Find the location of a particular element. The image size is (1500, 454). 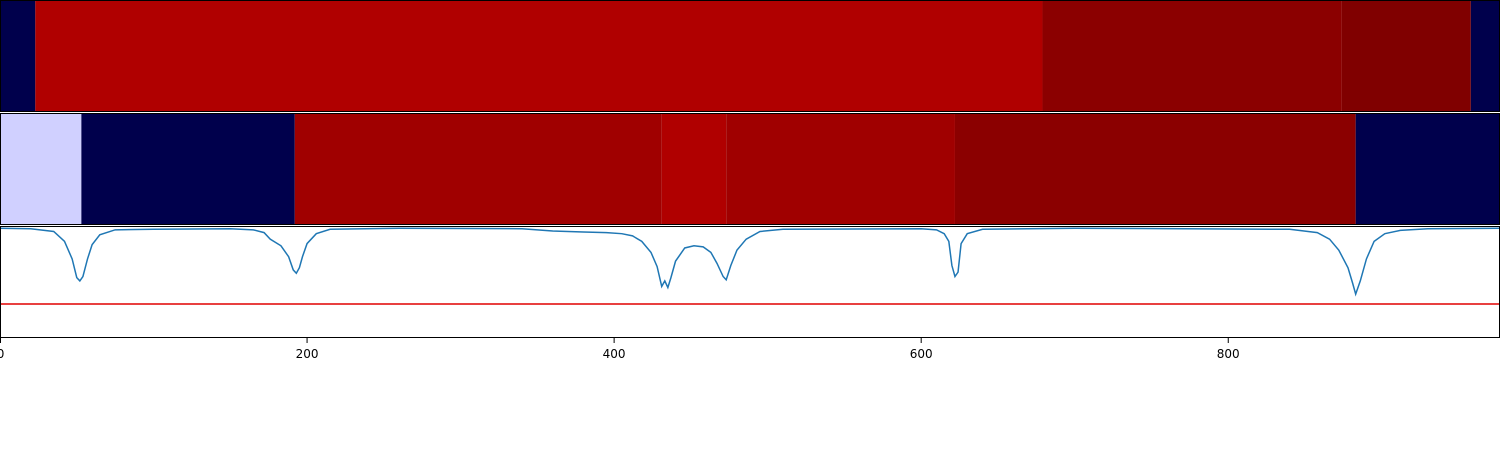

x-tick-label: 800 is located at coordinates (1228, 354).